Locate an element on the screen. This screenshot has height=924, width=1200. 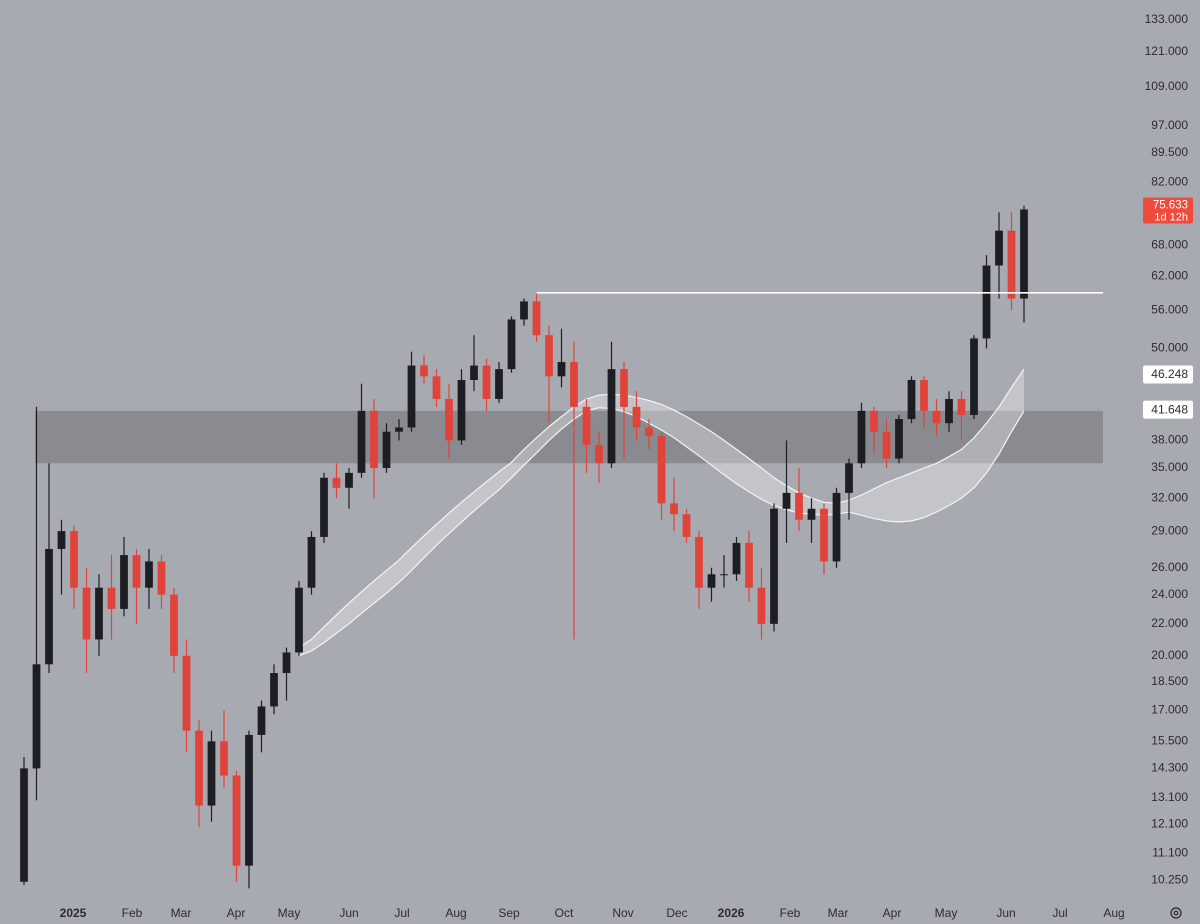
y-tick-label: 17.000 is located at coordinates (1169, 710).